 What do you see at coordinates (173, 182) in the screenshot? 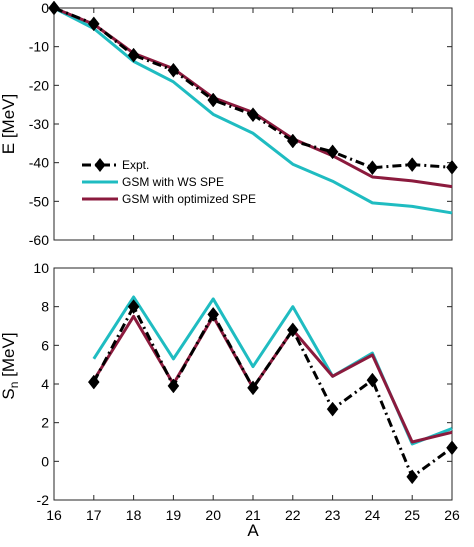
I see `legend-label-gsm-with-ws-spe: GSM with WS SPE` at bounding box center [173, 182].